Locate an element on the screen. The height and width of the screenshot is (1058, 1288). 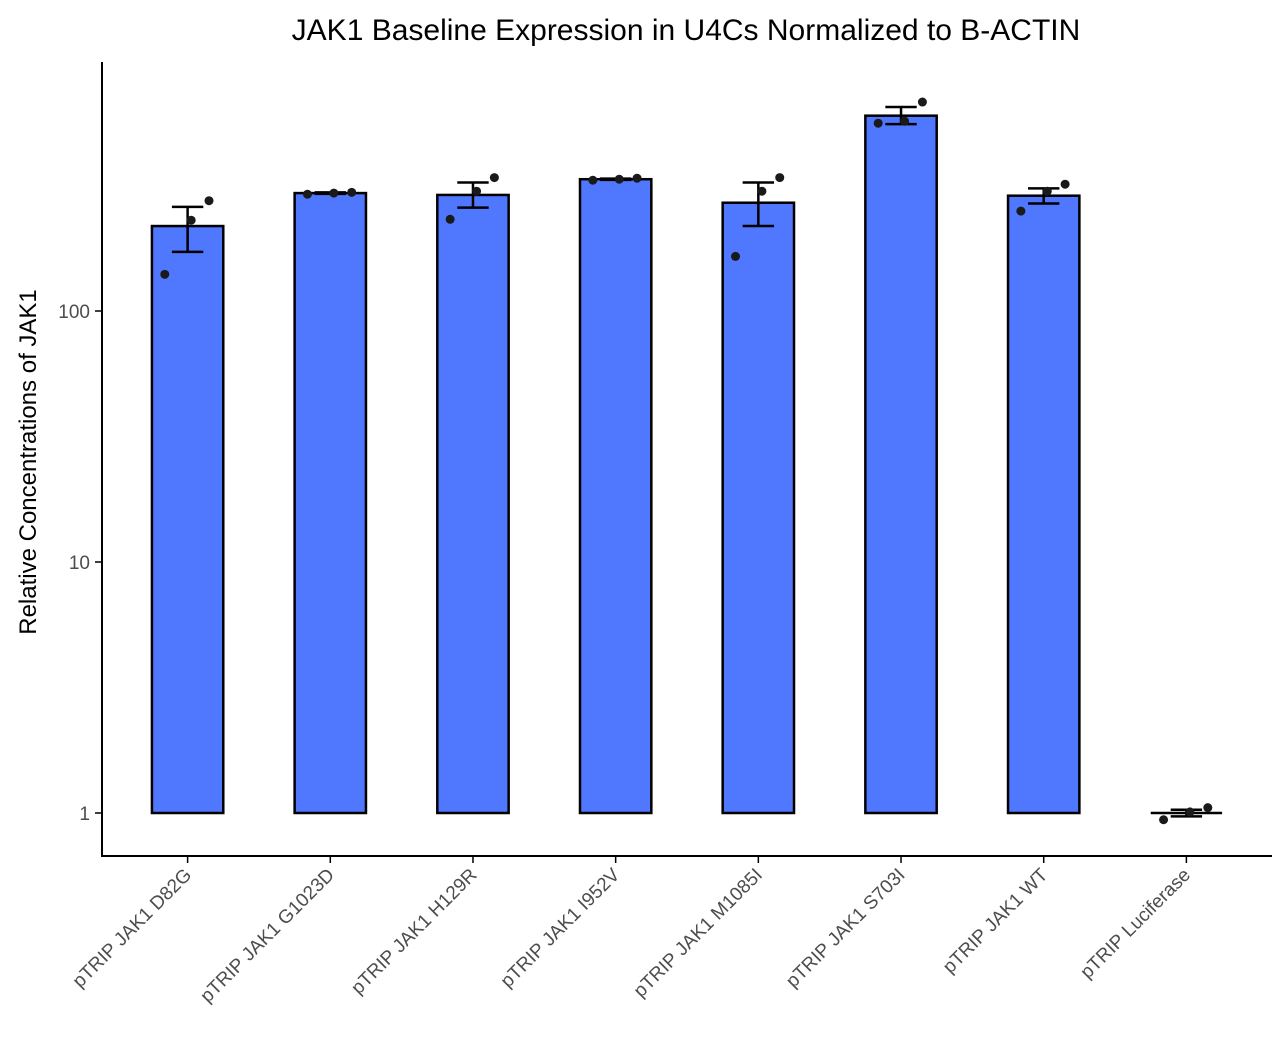
y-axis-label: Relative Concentrations of JAK1 is located at coordinates (28, 462).